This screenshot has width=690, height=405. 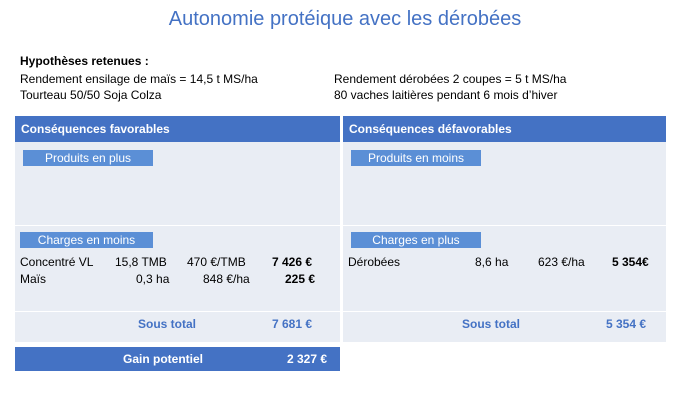 What do you see at coordinates (491, 324) in the screenshot?
I see `defavorable-subtotal-label: Sous total` at bounding box center [491, 324].